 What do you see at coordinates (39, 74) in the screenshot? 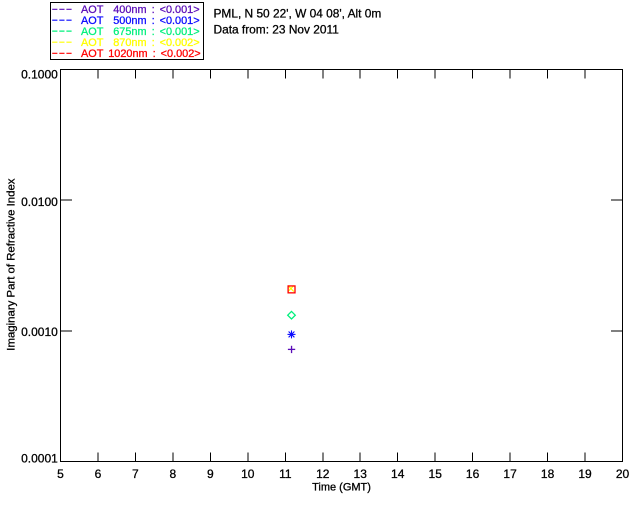
I see `svg-text: 0.1000` at bounding box center [39, 74].